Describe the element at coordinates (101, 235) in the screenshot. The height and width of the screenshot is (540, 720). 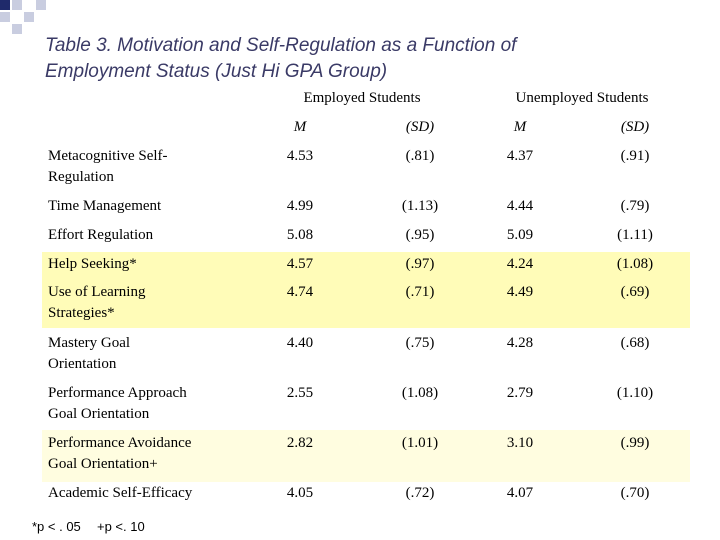
I see `row-label: Effort Regulation` at that location.